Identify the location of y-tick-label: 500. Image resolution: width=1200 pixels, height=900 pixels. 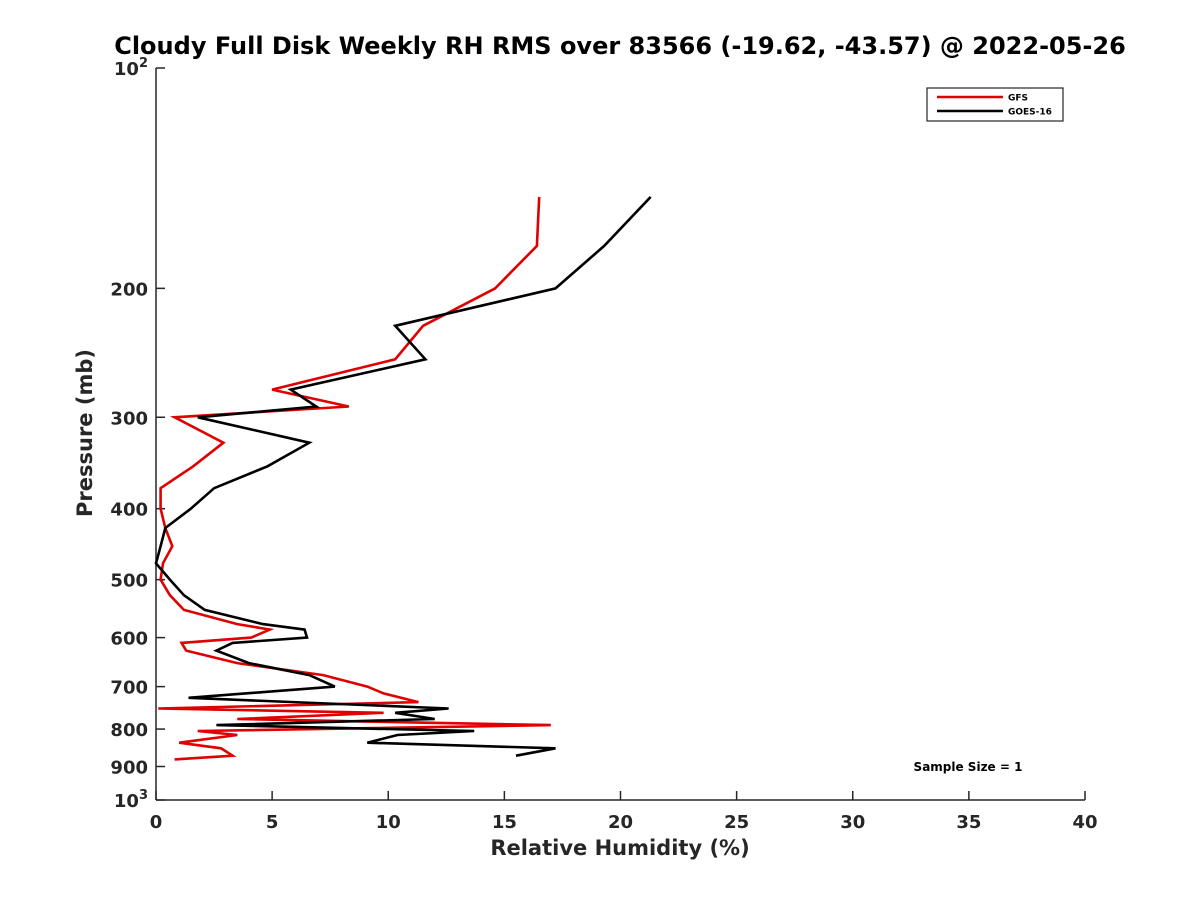
(129, 581).